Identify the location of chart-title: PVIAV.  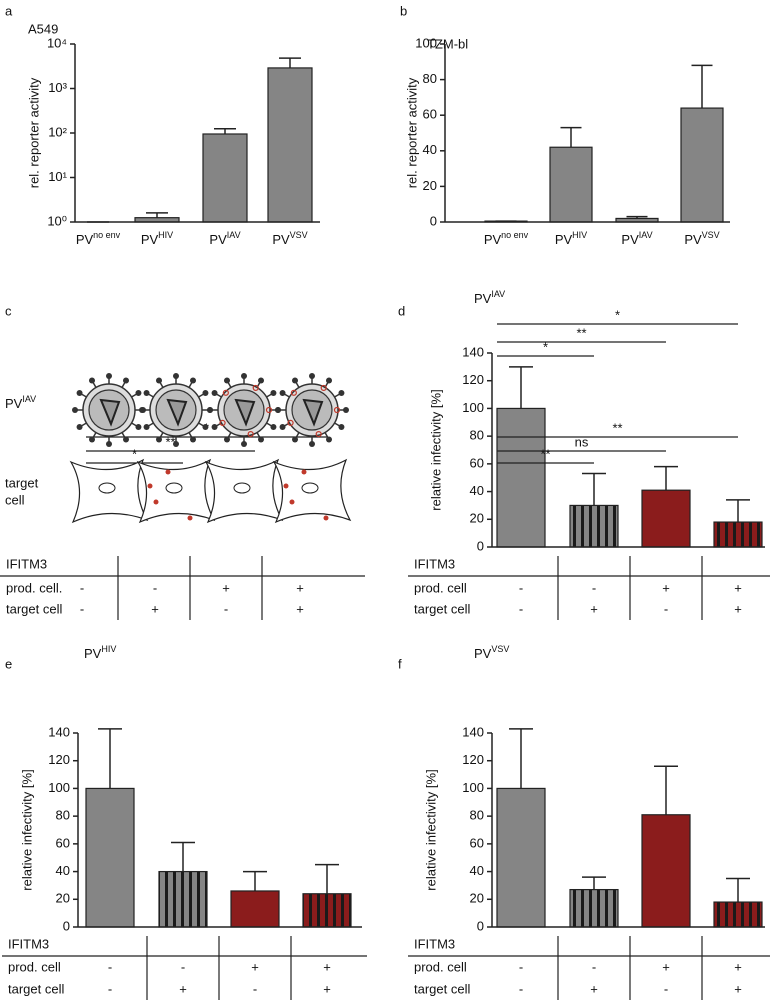
(489, 297).